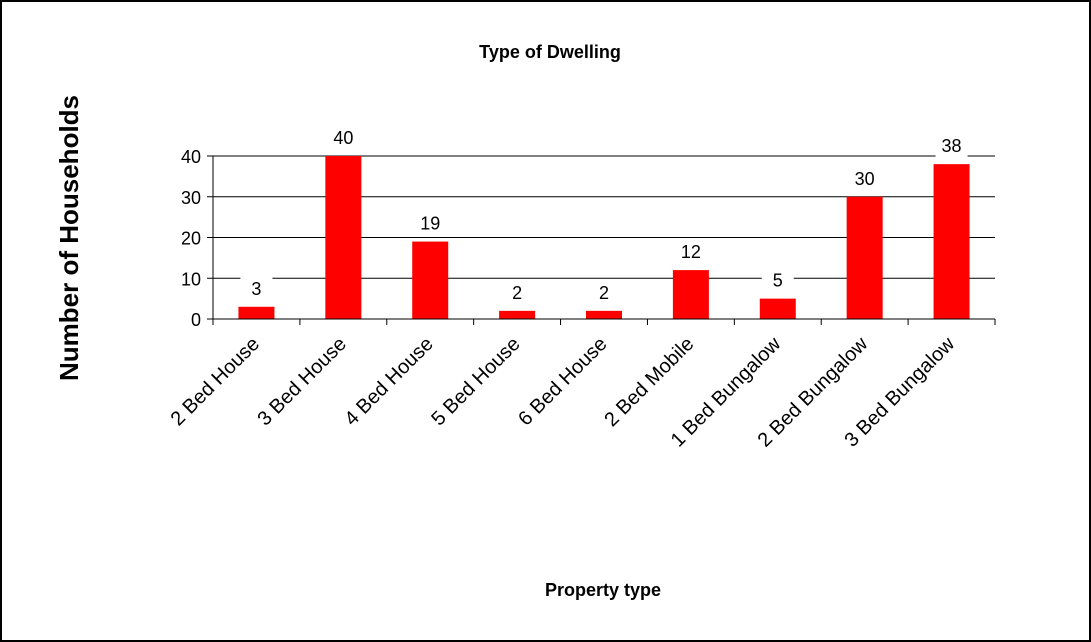 The image size is (1091, 642). I want to click on data-label: 30, so click(865, 179).